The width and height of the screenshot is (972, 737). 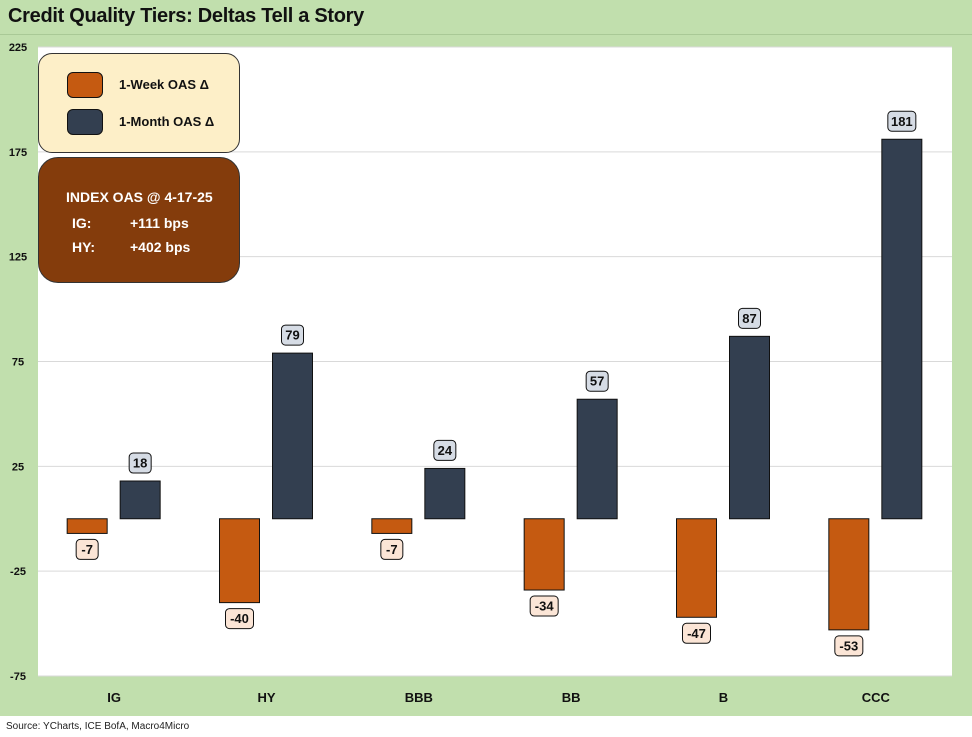 I want to click on x-tick-label: IG, so click(x=114, y=697).